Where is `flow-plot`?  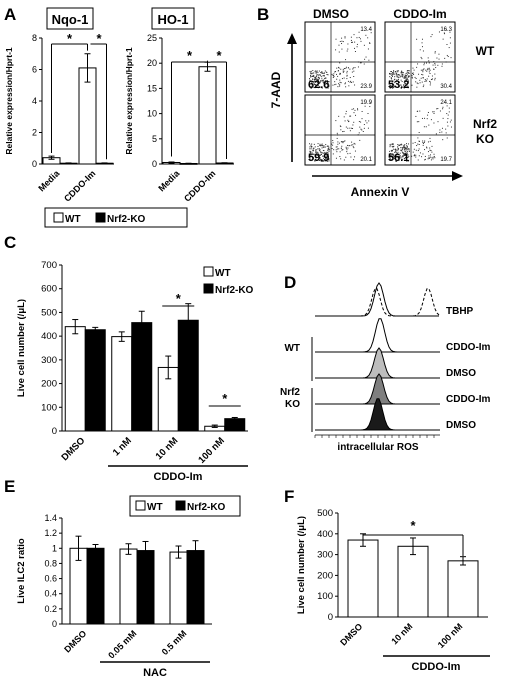 flow-plot is located at coordinates (340, 57).